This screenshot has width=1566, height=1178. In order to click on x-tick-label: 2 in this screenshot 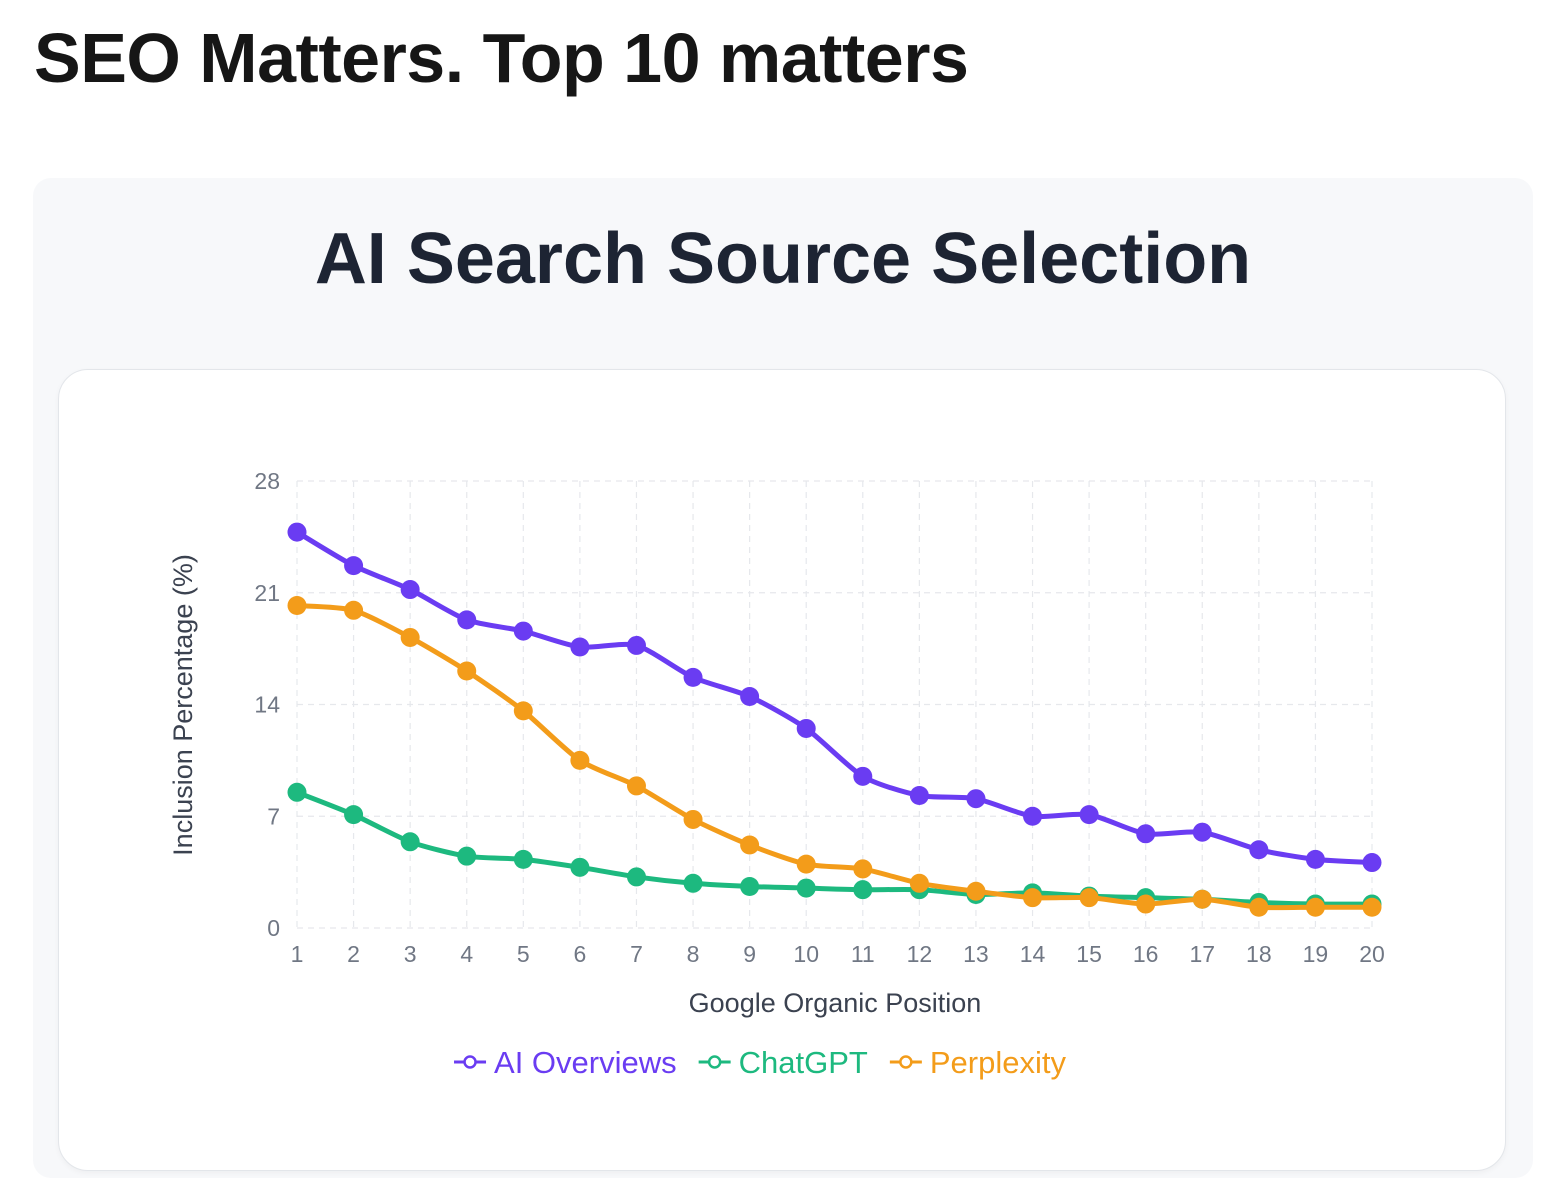, I will do `click(353, 954)`.